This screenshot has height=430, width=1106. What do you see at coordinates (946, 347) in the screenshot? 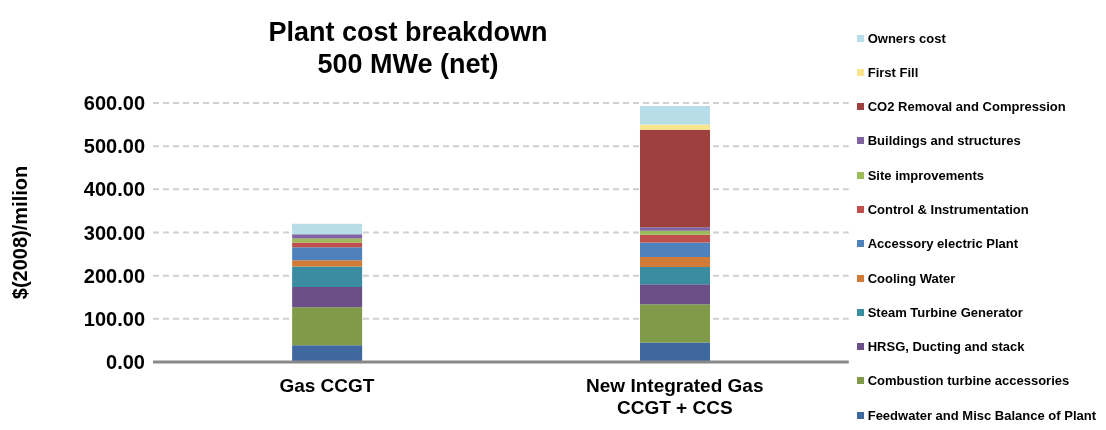
I see `legend-label: HRSG, Ducting and stack` at bounding box center [946, 347].